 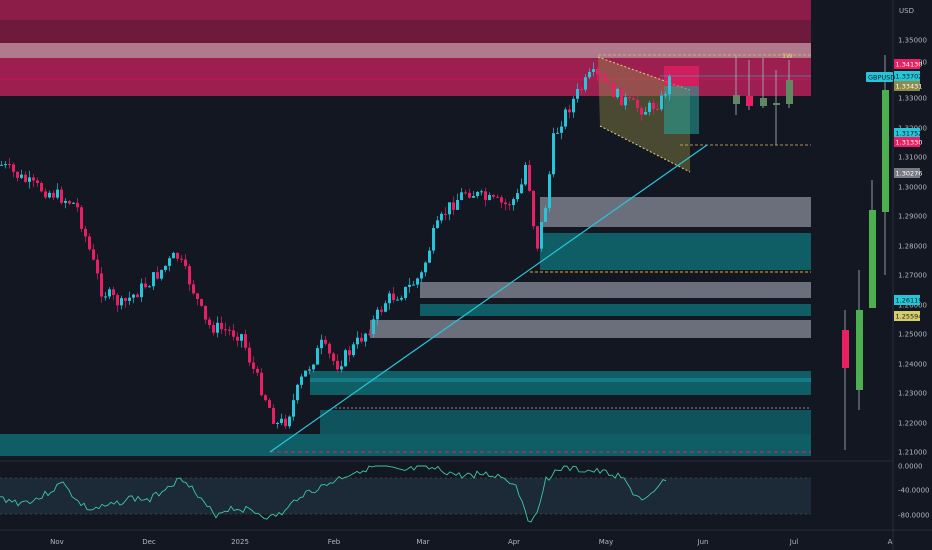 What do you see at coordinates (471, 542) in the screenshot?
I see `time-axis: Nov Dec 2025 Feb Mar Apr May Jun Jul A` at bounding box center [471, 542].